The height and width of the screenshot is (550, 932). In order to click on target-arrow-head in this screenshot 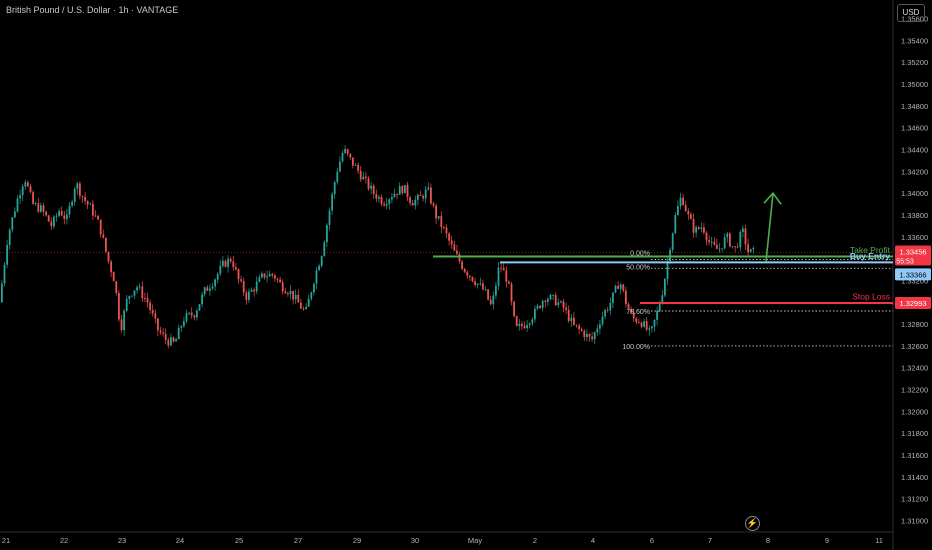, I will do `click(772, 198)`.